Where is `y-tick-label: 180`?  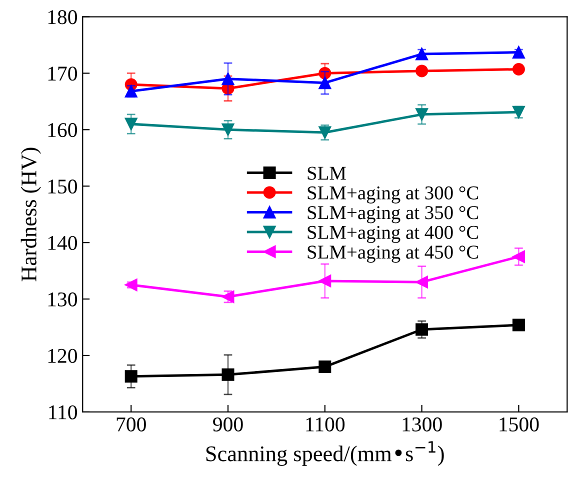 y-tick-label: 180 is located at coordinates (62, 17).